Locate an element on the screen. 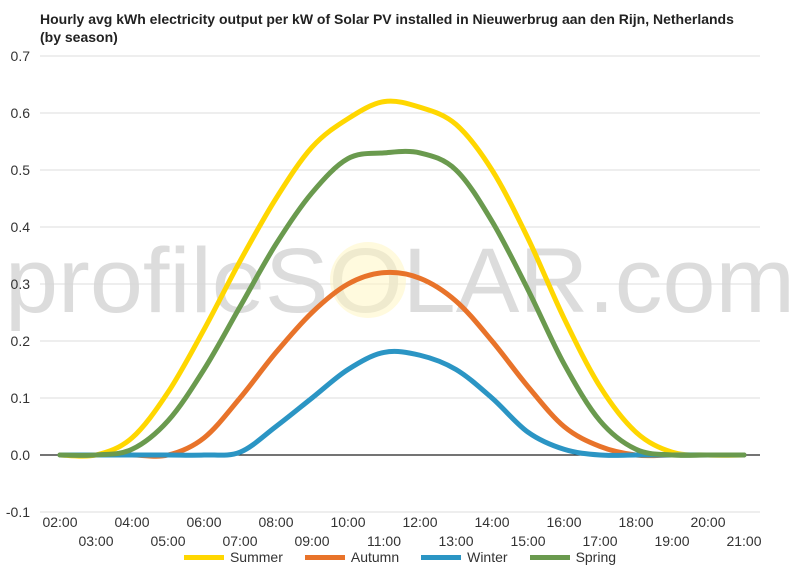 This screenshot has height=570, width=800. x-tick-label: 15:00 is located at coordinates (527, 541).